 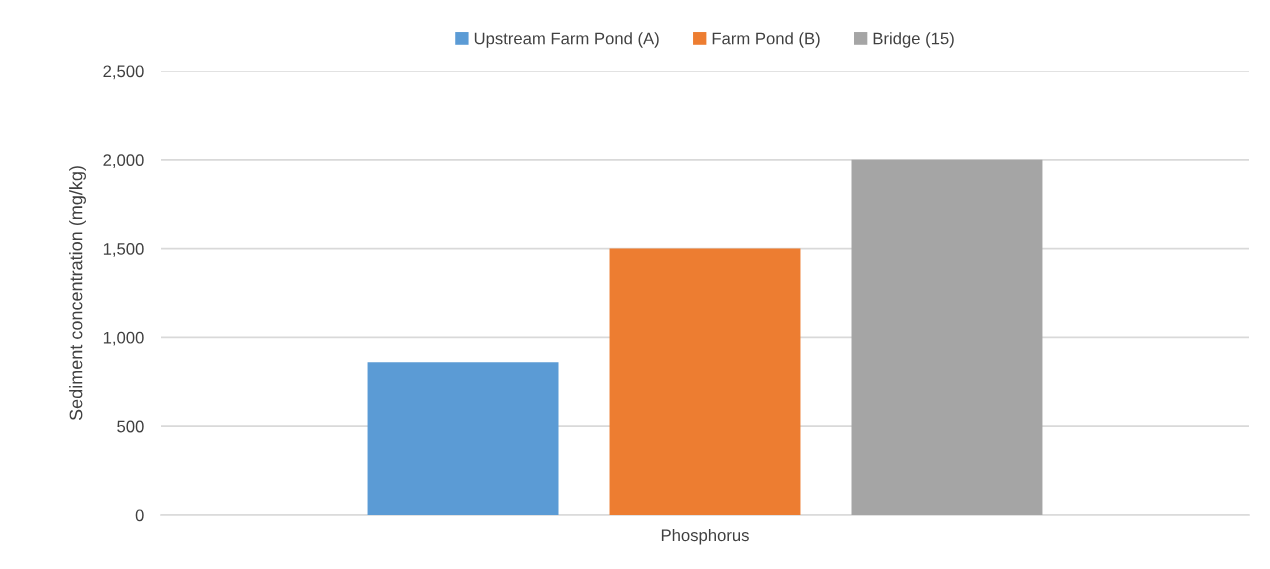 What do you see at coordinates (123, 338) in the screenshot?
I see `y-tick-label: 1,000` at bounding box center [123, 338].